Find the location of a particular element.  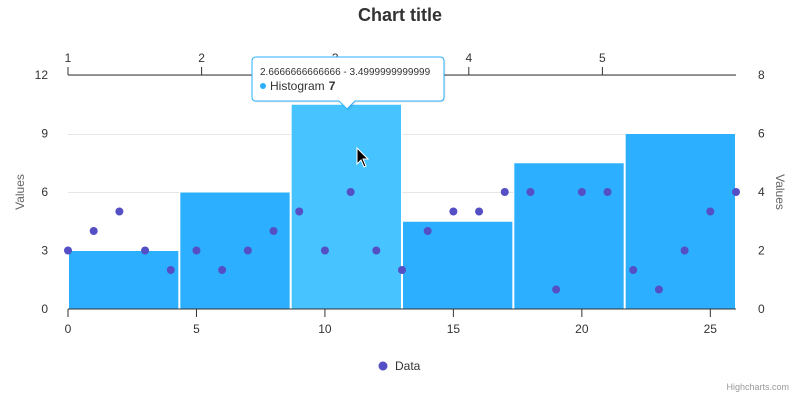

x-bottom-tick-label: 5 is located at coordinates (196, 329).